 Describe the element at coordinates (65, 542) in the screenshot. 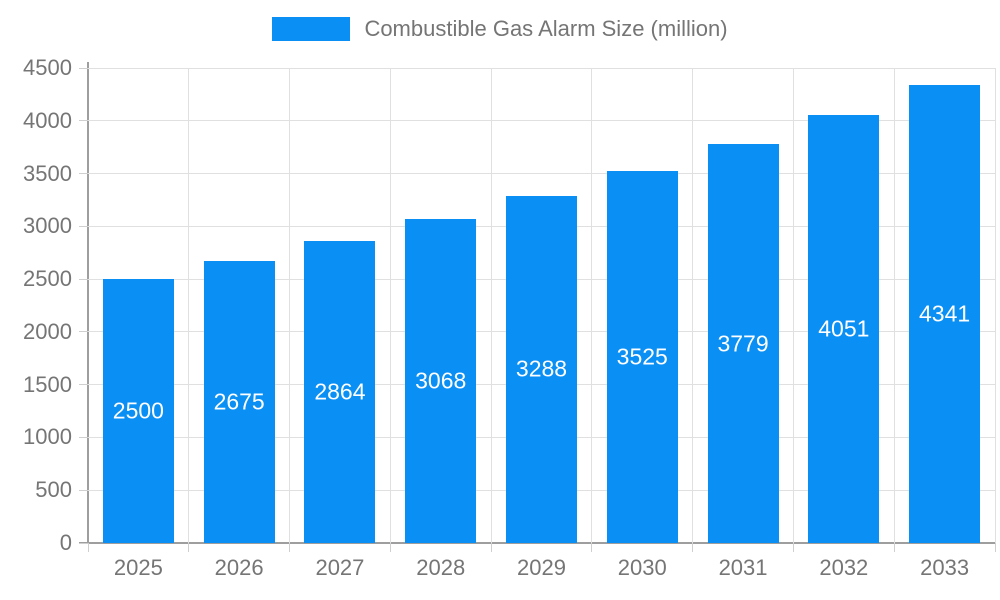

I see `y-axis-tick-label: 0` at that location.